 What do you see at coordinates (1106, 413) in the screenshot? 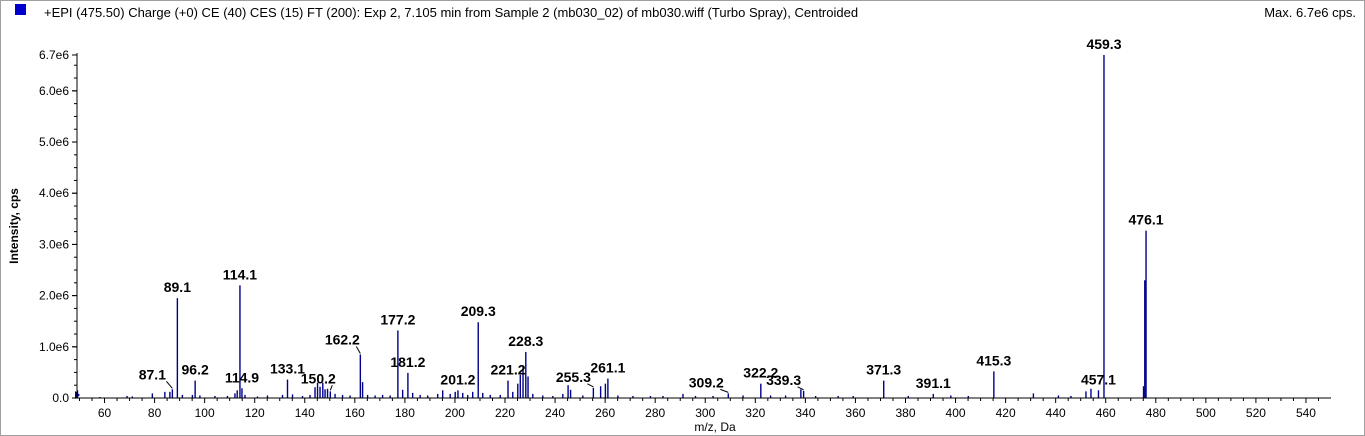
I see `x-tick-label: 460` at bounding box center [1106, 413].